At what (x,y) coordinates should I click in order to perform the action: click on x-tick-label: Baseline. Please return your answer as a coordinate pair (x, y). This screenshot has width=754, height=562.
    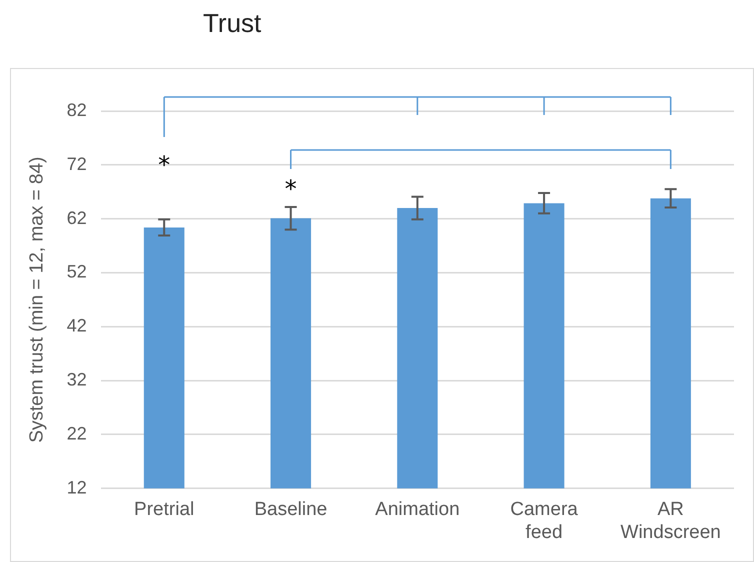
    Looking at the image, I should click on (291, 509).